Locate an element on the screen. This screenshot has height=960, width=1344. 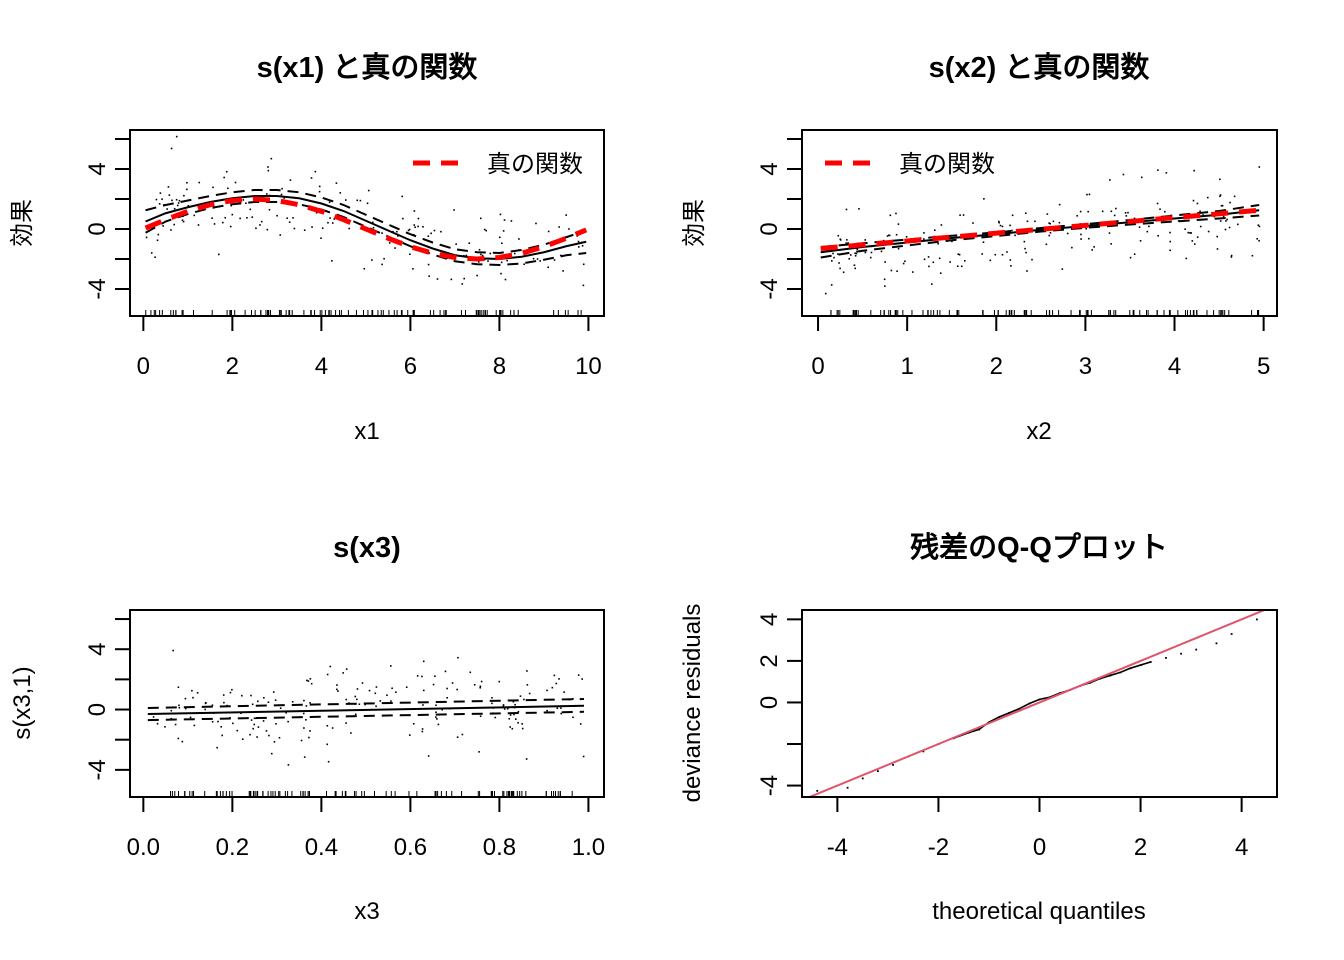
y-tick-label: 0 is located at coordinates (769, 228).